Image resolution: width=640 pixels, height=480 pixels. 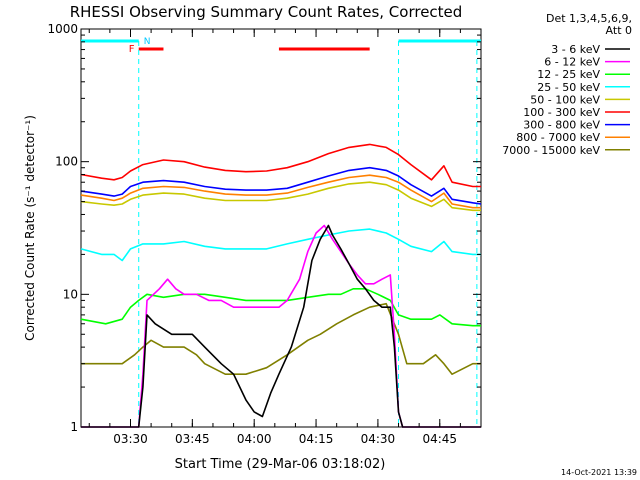 I want to click on legend-header-line: Att 0, so click(x=619, y=30).